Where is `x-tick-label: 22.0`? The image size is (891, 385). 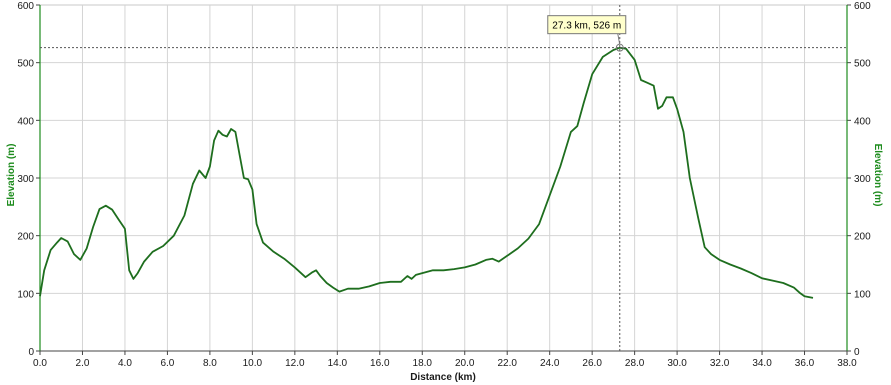 x-tick-label: 22.0 is located at coordinates (507, 363).